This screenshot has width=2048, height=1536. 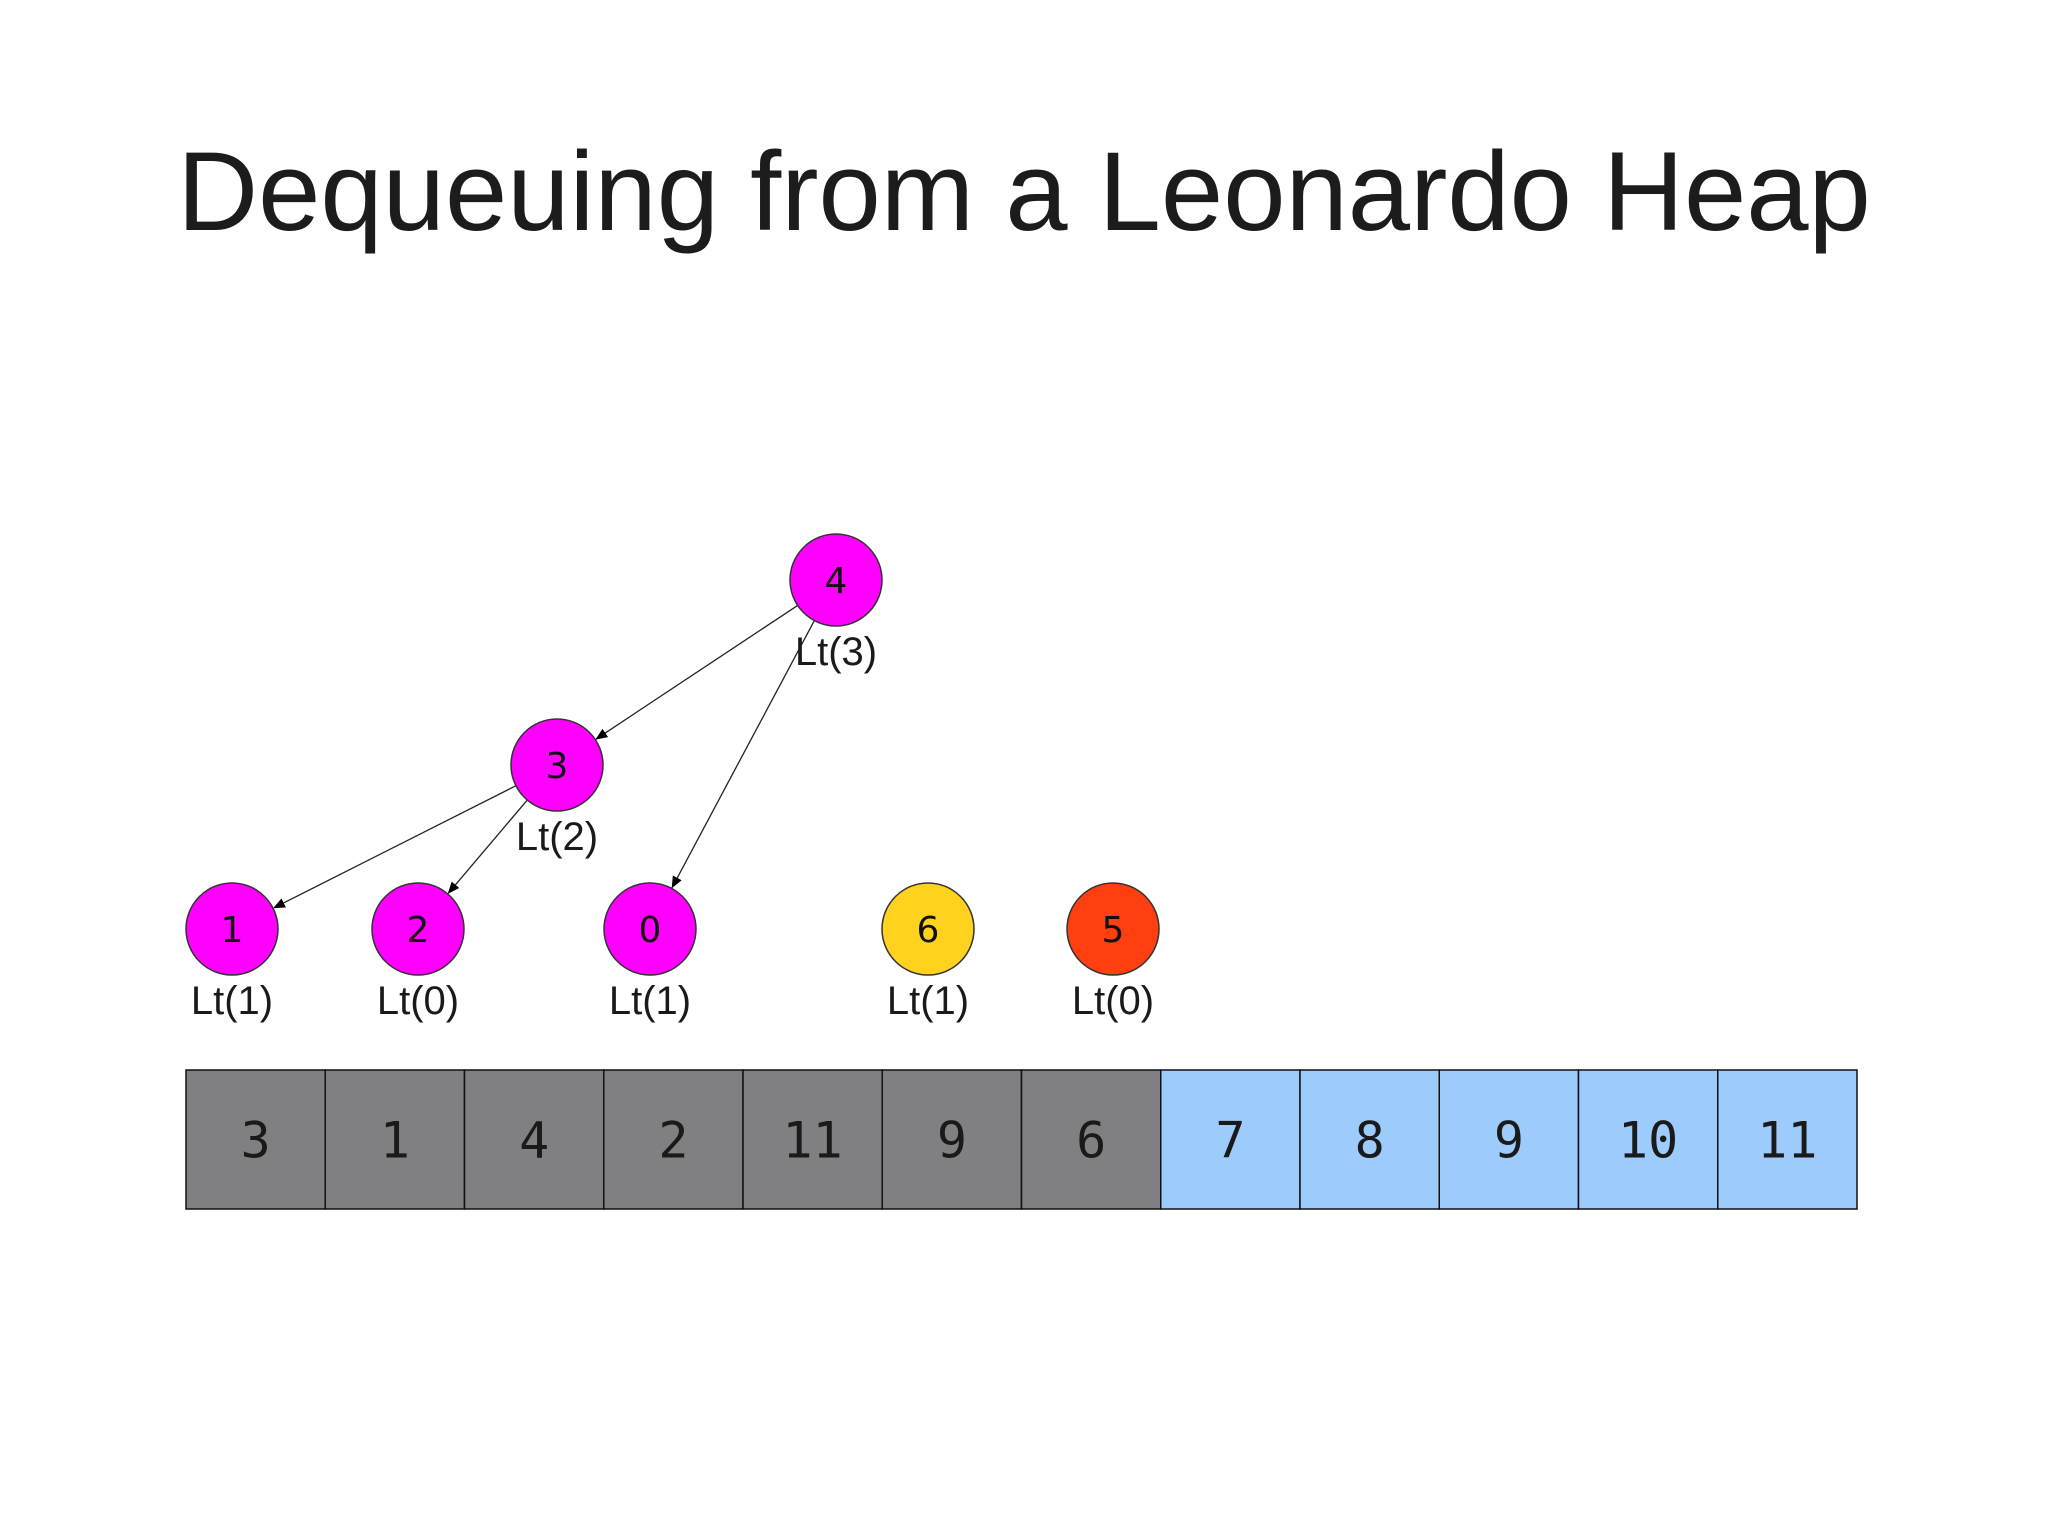 I want to click on cell-value: 4, so click(x=534, y=1141).